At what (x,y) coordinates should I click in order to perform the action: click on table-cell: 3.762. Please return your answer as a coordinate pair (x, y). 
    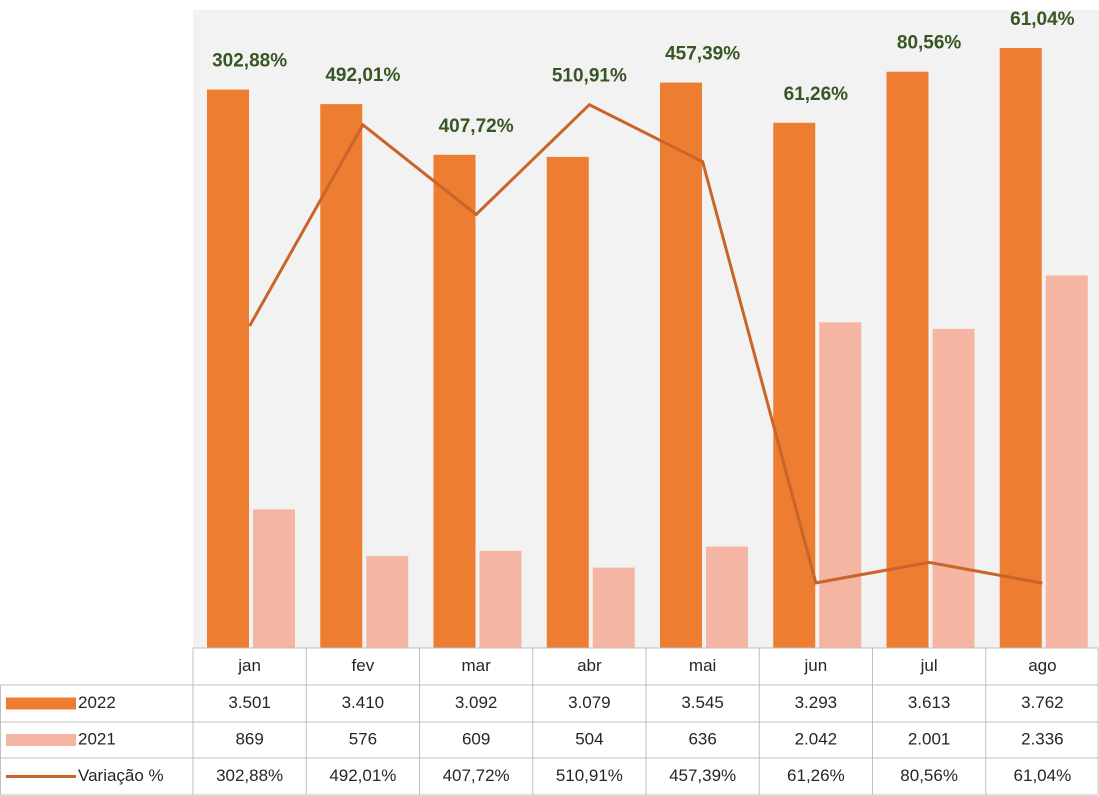
    Looking at the image, I should click on (1042, 702).